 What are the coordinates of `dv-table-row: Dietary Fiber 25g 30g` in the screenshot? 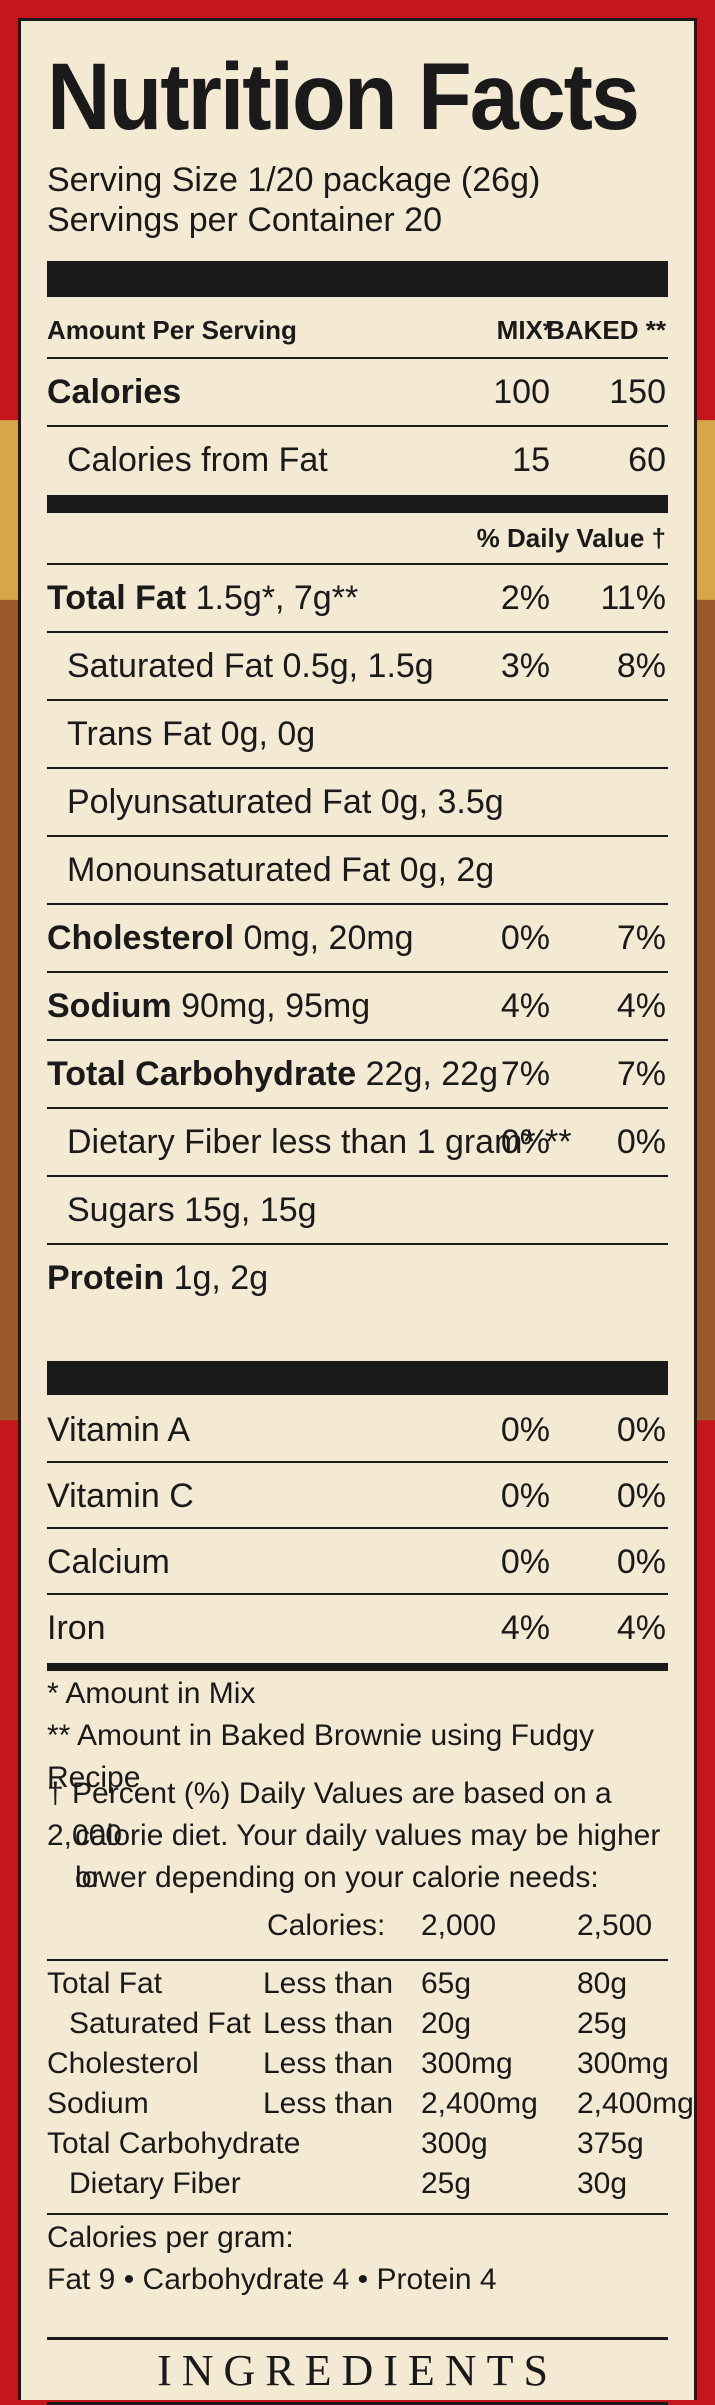 It's located at (357, 2187).